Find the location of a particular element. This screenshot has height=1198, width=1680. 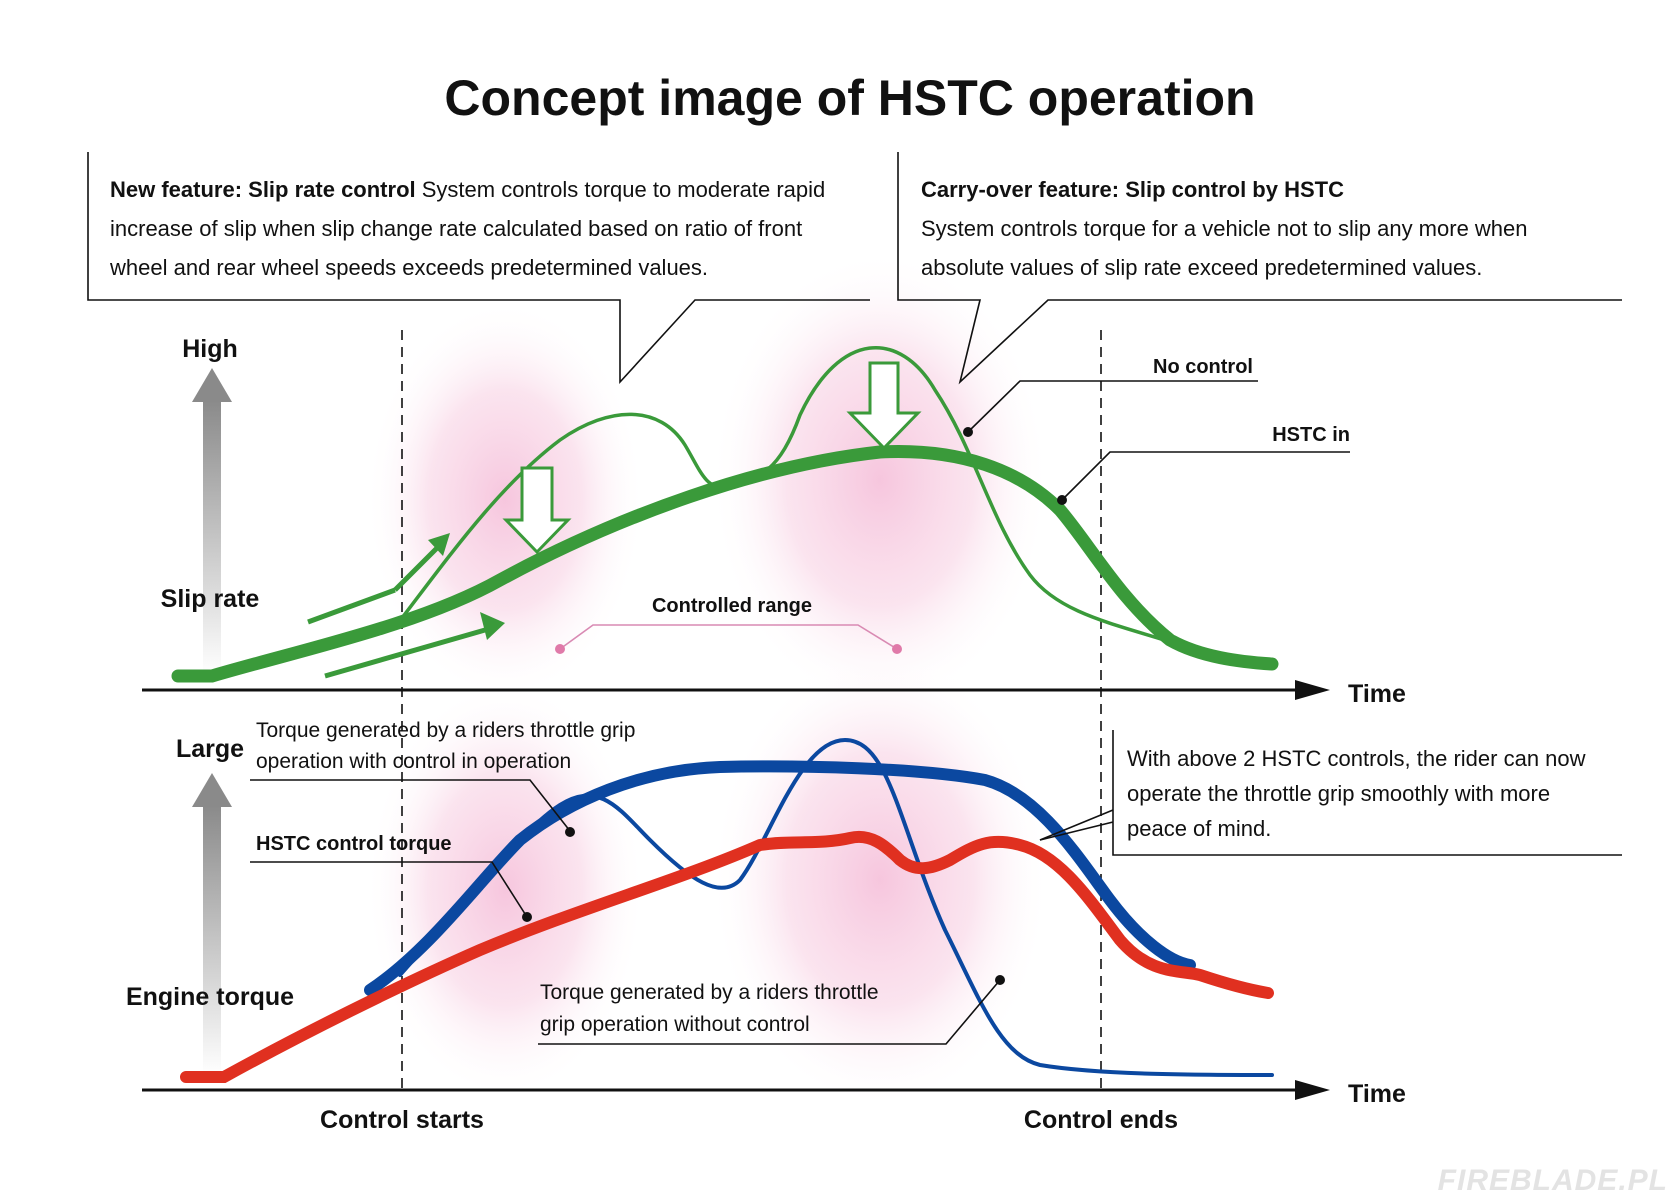

hstc-torque-label: HSTC control torque is located at coordinates (354, 844).